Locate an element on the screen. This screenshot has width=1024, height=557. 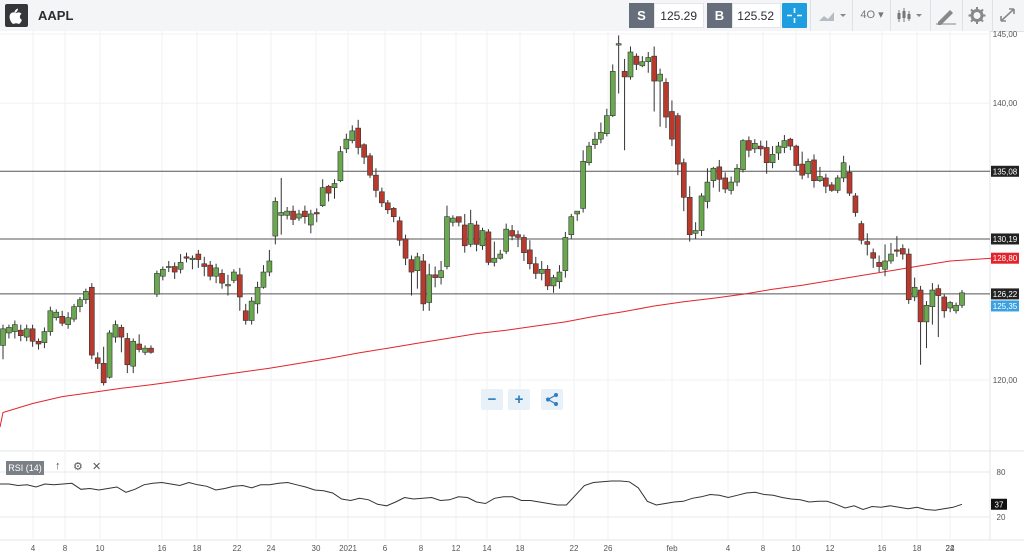
sell-price: 125.29 is located at coordinates (679, 15).